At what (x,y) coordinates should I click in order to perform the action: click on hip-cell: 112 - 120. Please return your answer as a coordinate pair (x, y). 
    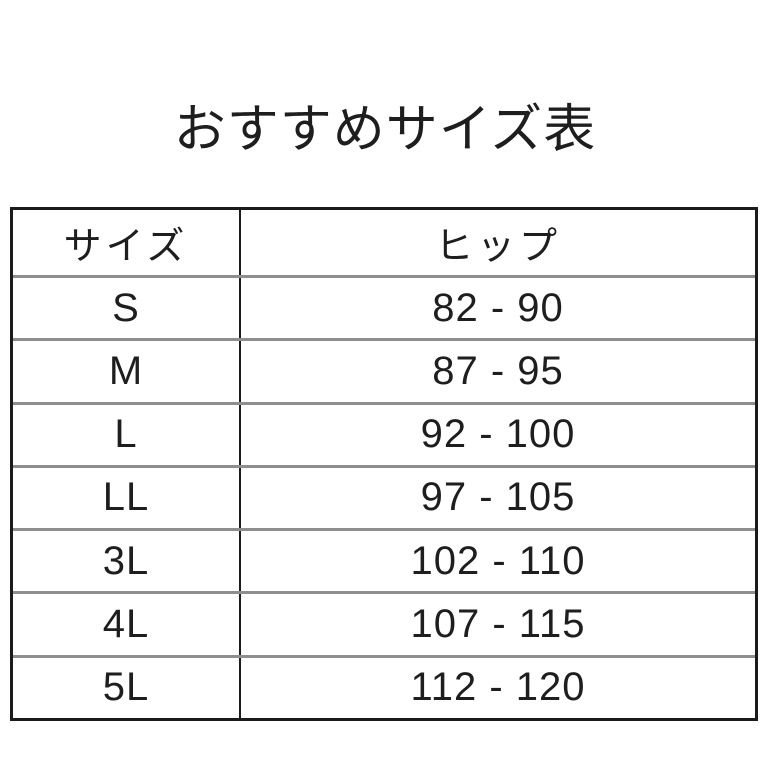
    Looking at the image, I should click on (498, 687).